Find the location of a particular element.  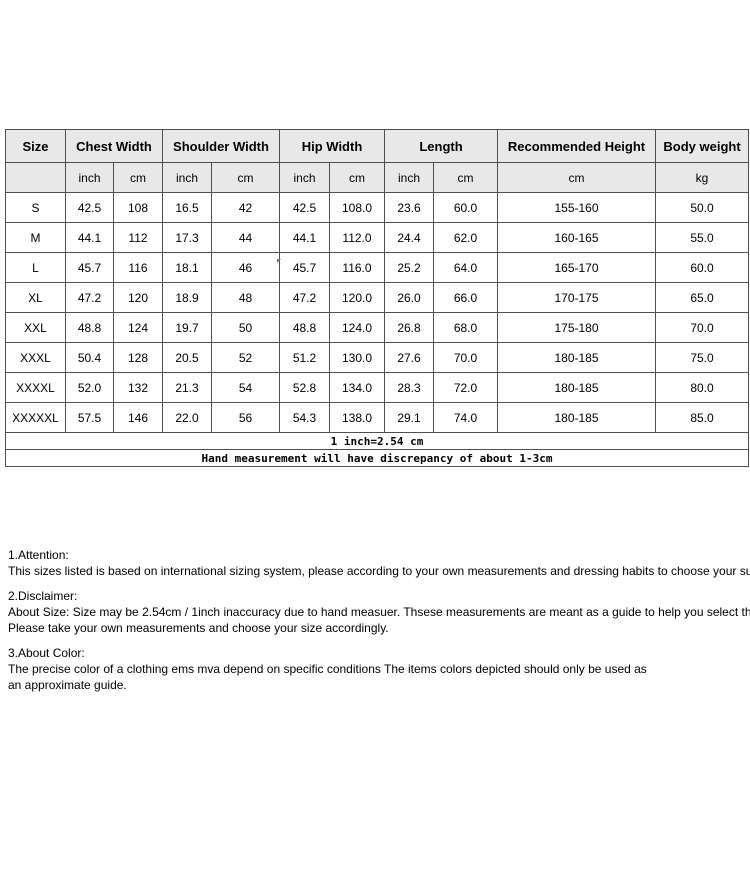

size-label-cell: S is located at coordinates (35, 207).